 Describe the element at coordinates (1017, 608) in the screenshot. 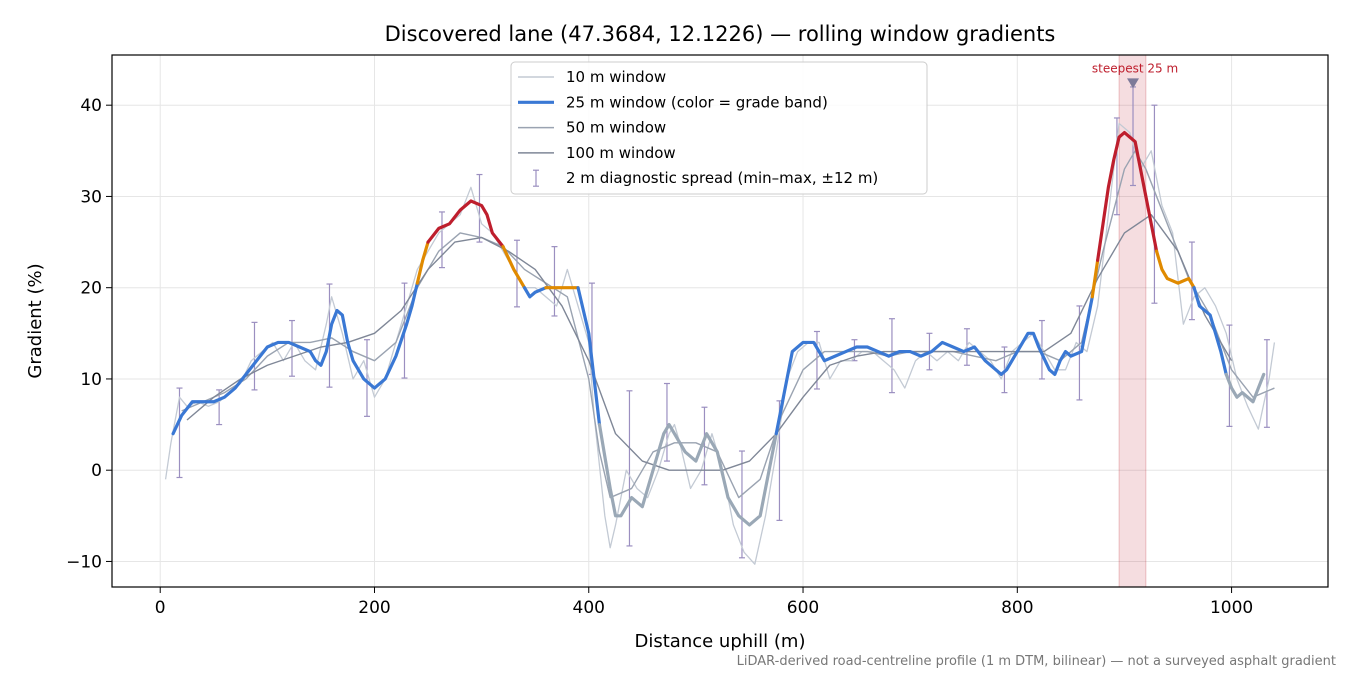

I see `x-tick-label: 800` at that location.